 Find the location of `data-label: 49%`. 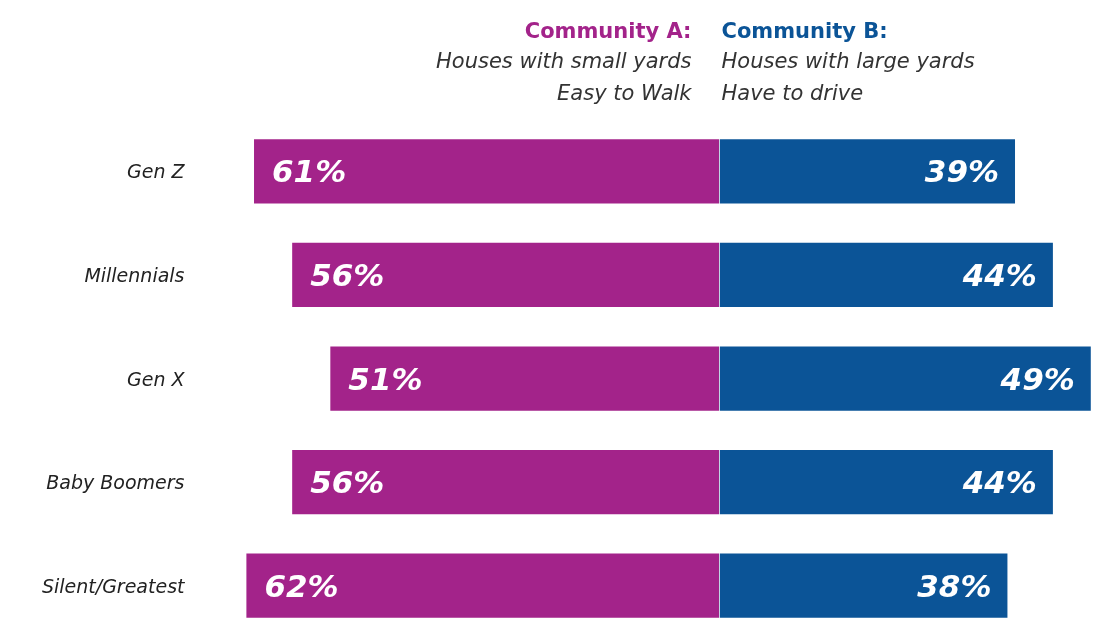

data-label: 49% is located at coordinates (1037, 378).